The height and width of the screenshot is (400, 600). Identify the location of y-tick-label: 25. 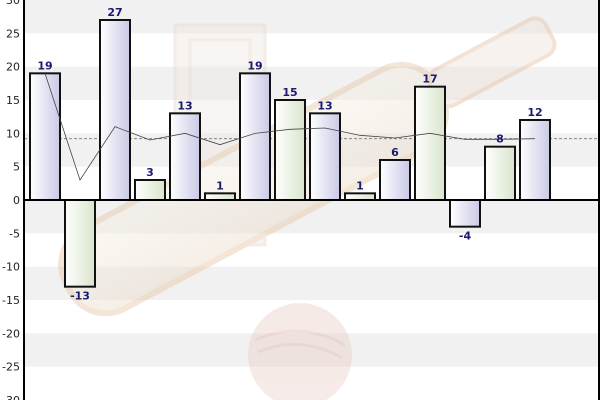
(13, 33).